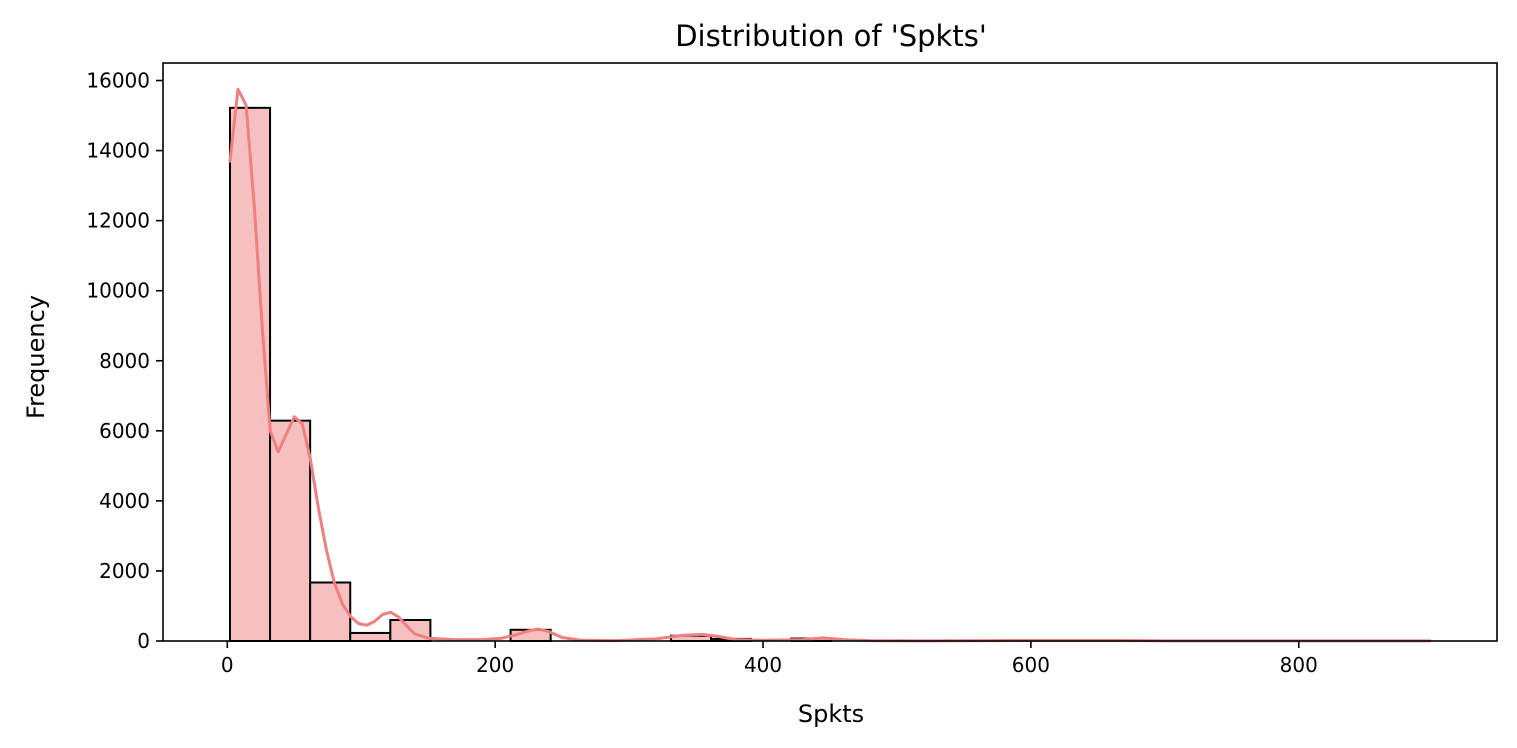 This screenshot has height=748, width=1517. Describe the element at coordinates (831, 714) in the screenshot. I see `x-axis-label: Spkts` at that location.